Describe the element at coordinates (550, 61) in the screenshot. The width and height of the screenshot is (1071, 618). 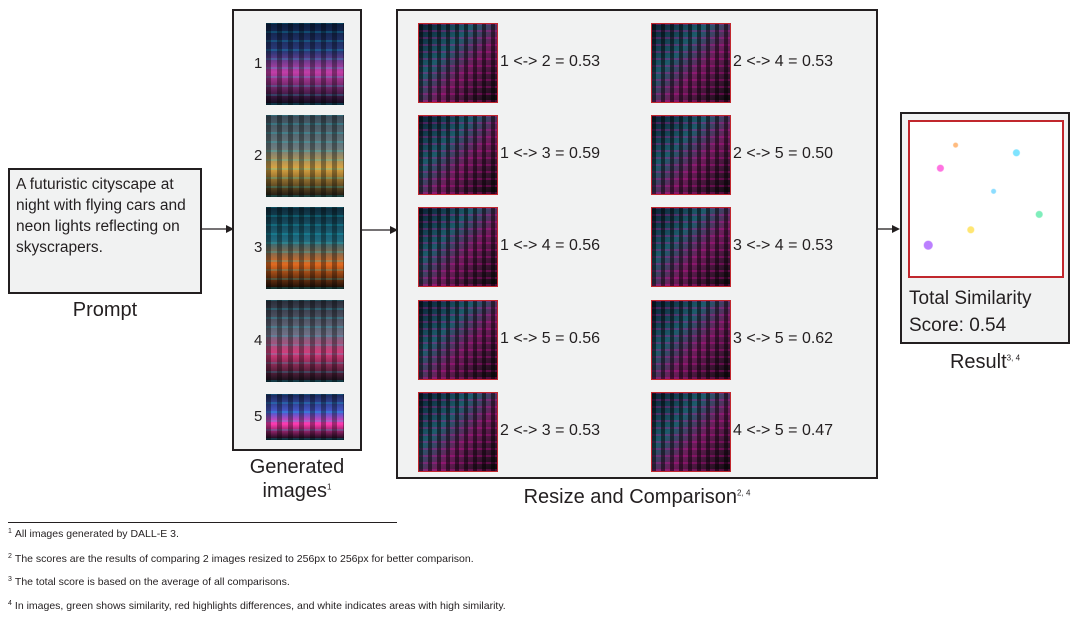
I see `comparison-score: 1 <-> 2 = 0.53` at that location.